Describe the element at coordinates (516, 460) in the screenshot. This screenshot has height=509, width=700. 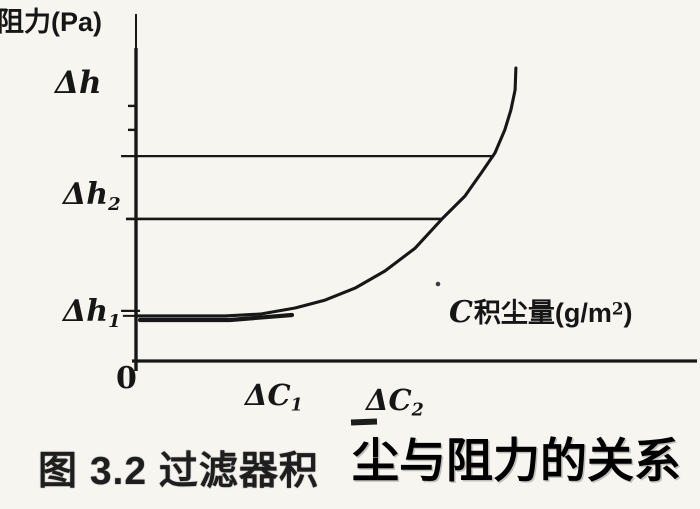
I see `figure-caption-right: 尘与阻力的关系` at that location.